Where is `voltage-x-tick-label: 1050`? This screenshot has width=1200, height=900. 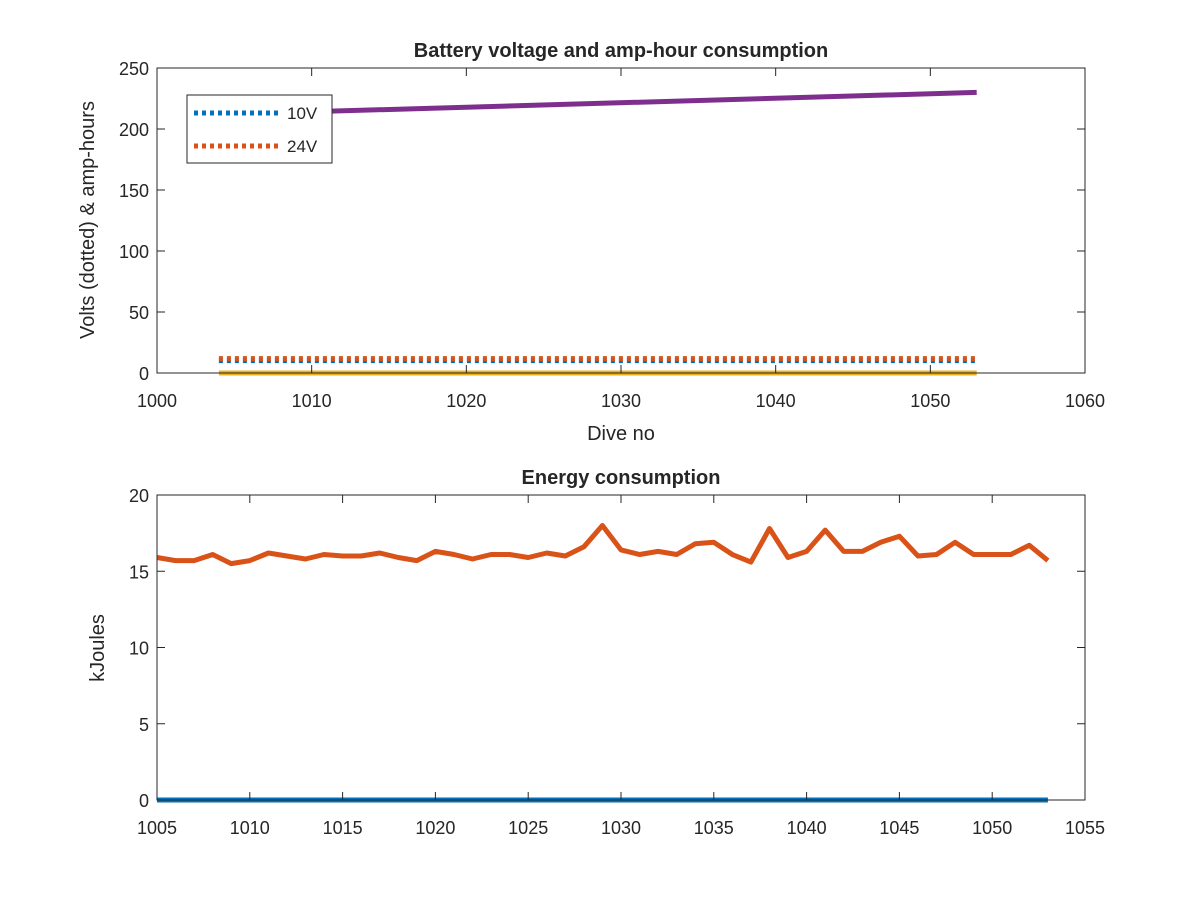 voltage-x-tick-label: 1050 is located at coordinates (930, 401).